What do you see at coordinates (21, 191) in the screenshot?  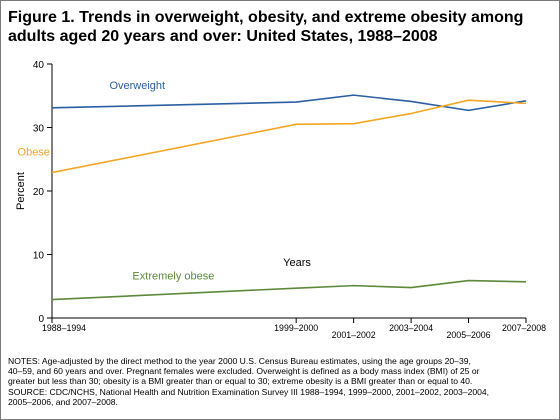 I see `y-axis-title: Percent` at bounding box center [21, 191].